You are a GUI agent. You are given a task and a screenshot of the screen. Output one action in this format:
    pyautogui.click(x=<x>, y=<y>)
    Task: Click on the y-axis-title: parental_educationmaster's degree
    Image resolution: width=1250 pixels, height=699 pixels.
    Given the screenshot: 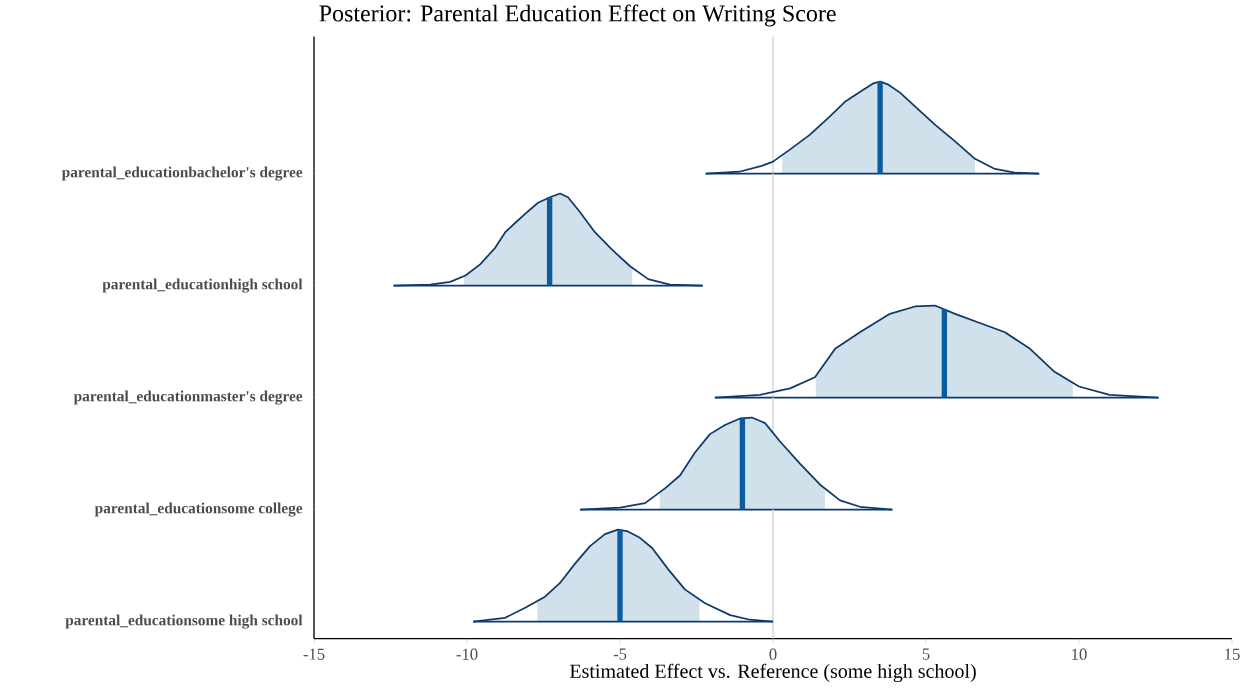 What is the action you would take?
    pyautogui.click(x=188, y=397)
    